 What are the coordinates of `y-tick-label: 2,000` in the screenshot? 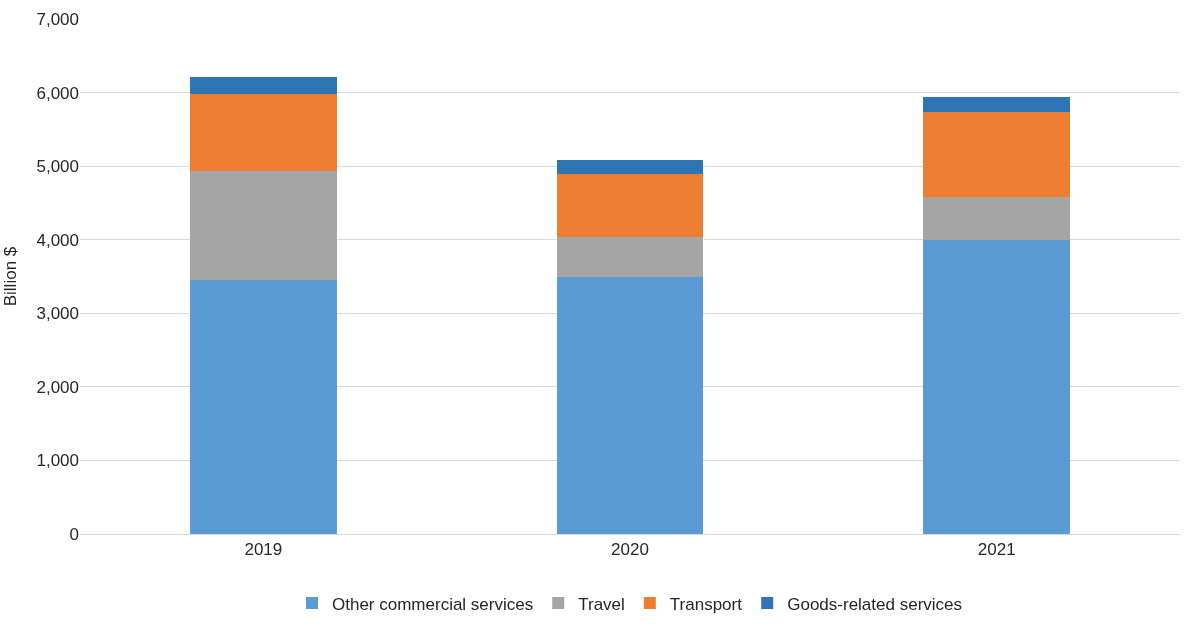 It's located at (57, 387).